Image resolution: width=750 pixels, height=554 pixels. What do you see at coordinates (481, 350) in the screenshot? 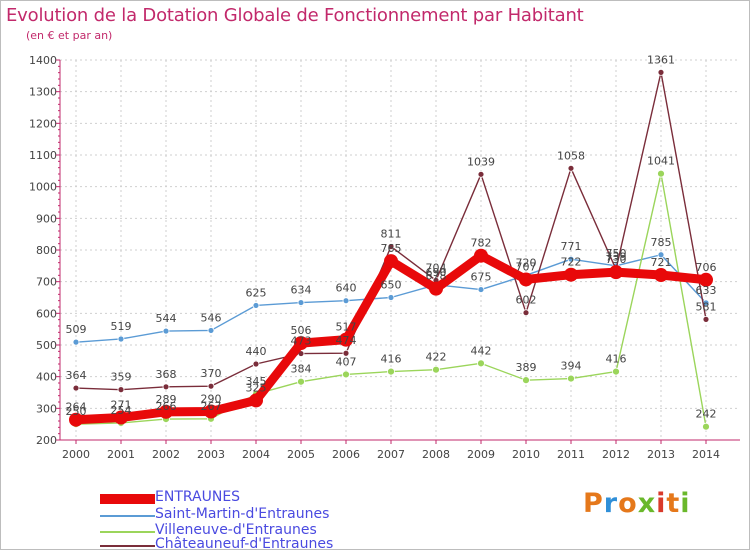
I see `data-label: 442` at bounding box center [481, 350].